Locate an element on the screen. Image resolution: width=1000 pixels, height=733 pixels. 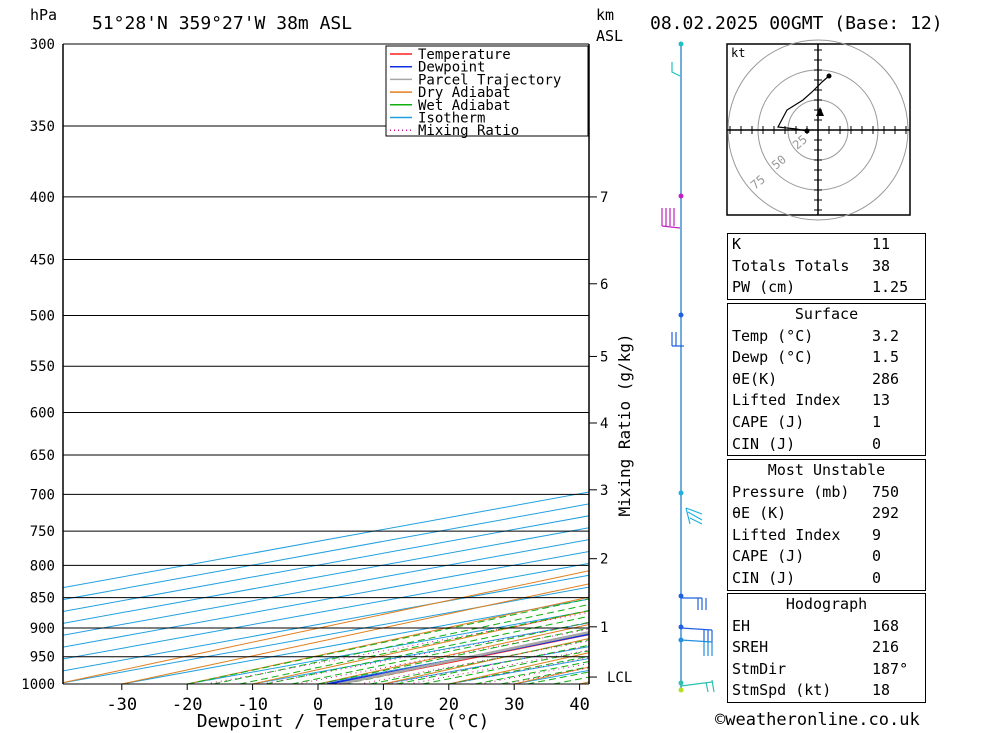
x-tick-label: 40 is located at coordinates (579, 705).